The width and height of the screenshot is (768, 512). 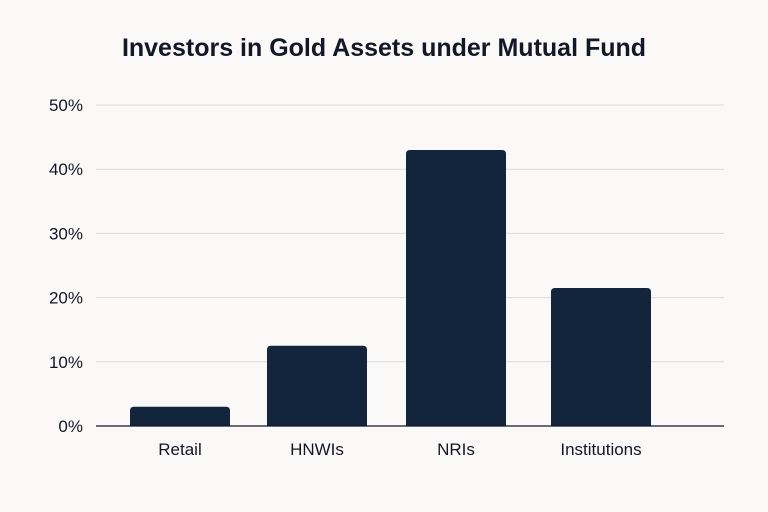 What do you see at coordinates (456, 287) in the screenshot?
I see `bar-nris` at bounding box center [456, 287].